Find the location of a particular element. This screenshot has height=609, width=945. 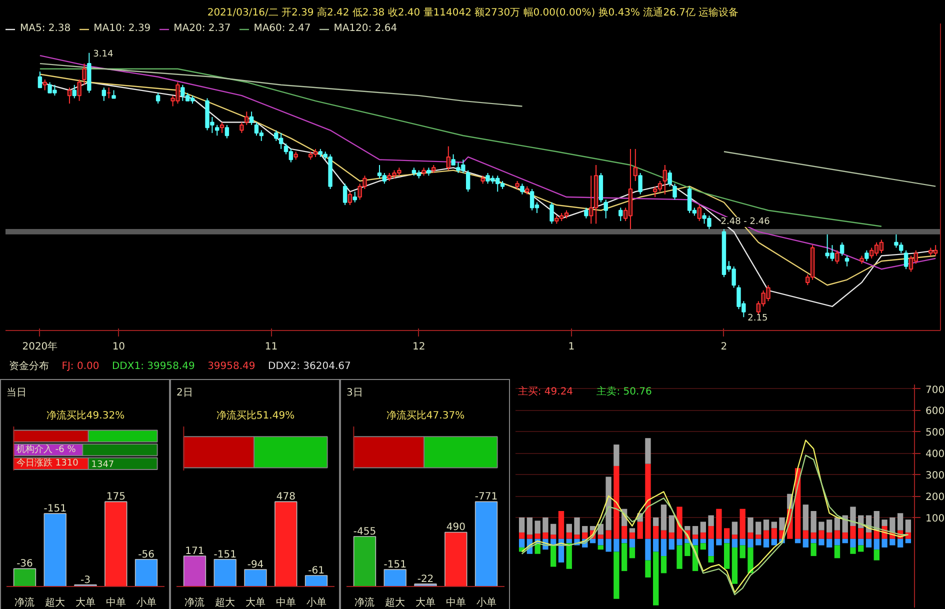

annotation: -94 is located at coordinates (255, 565).